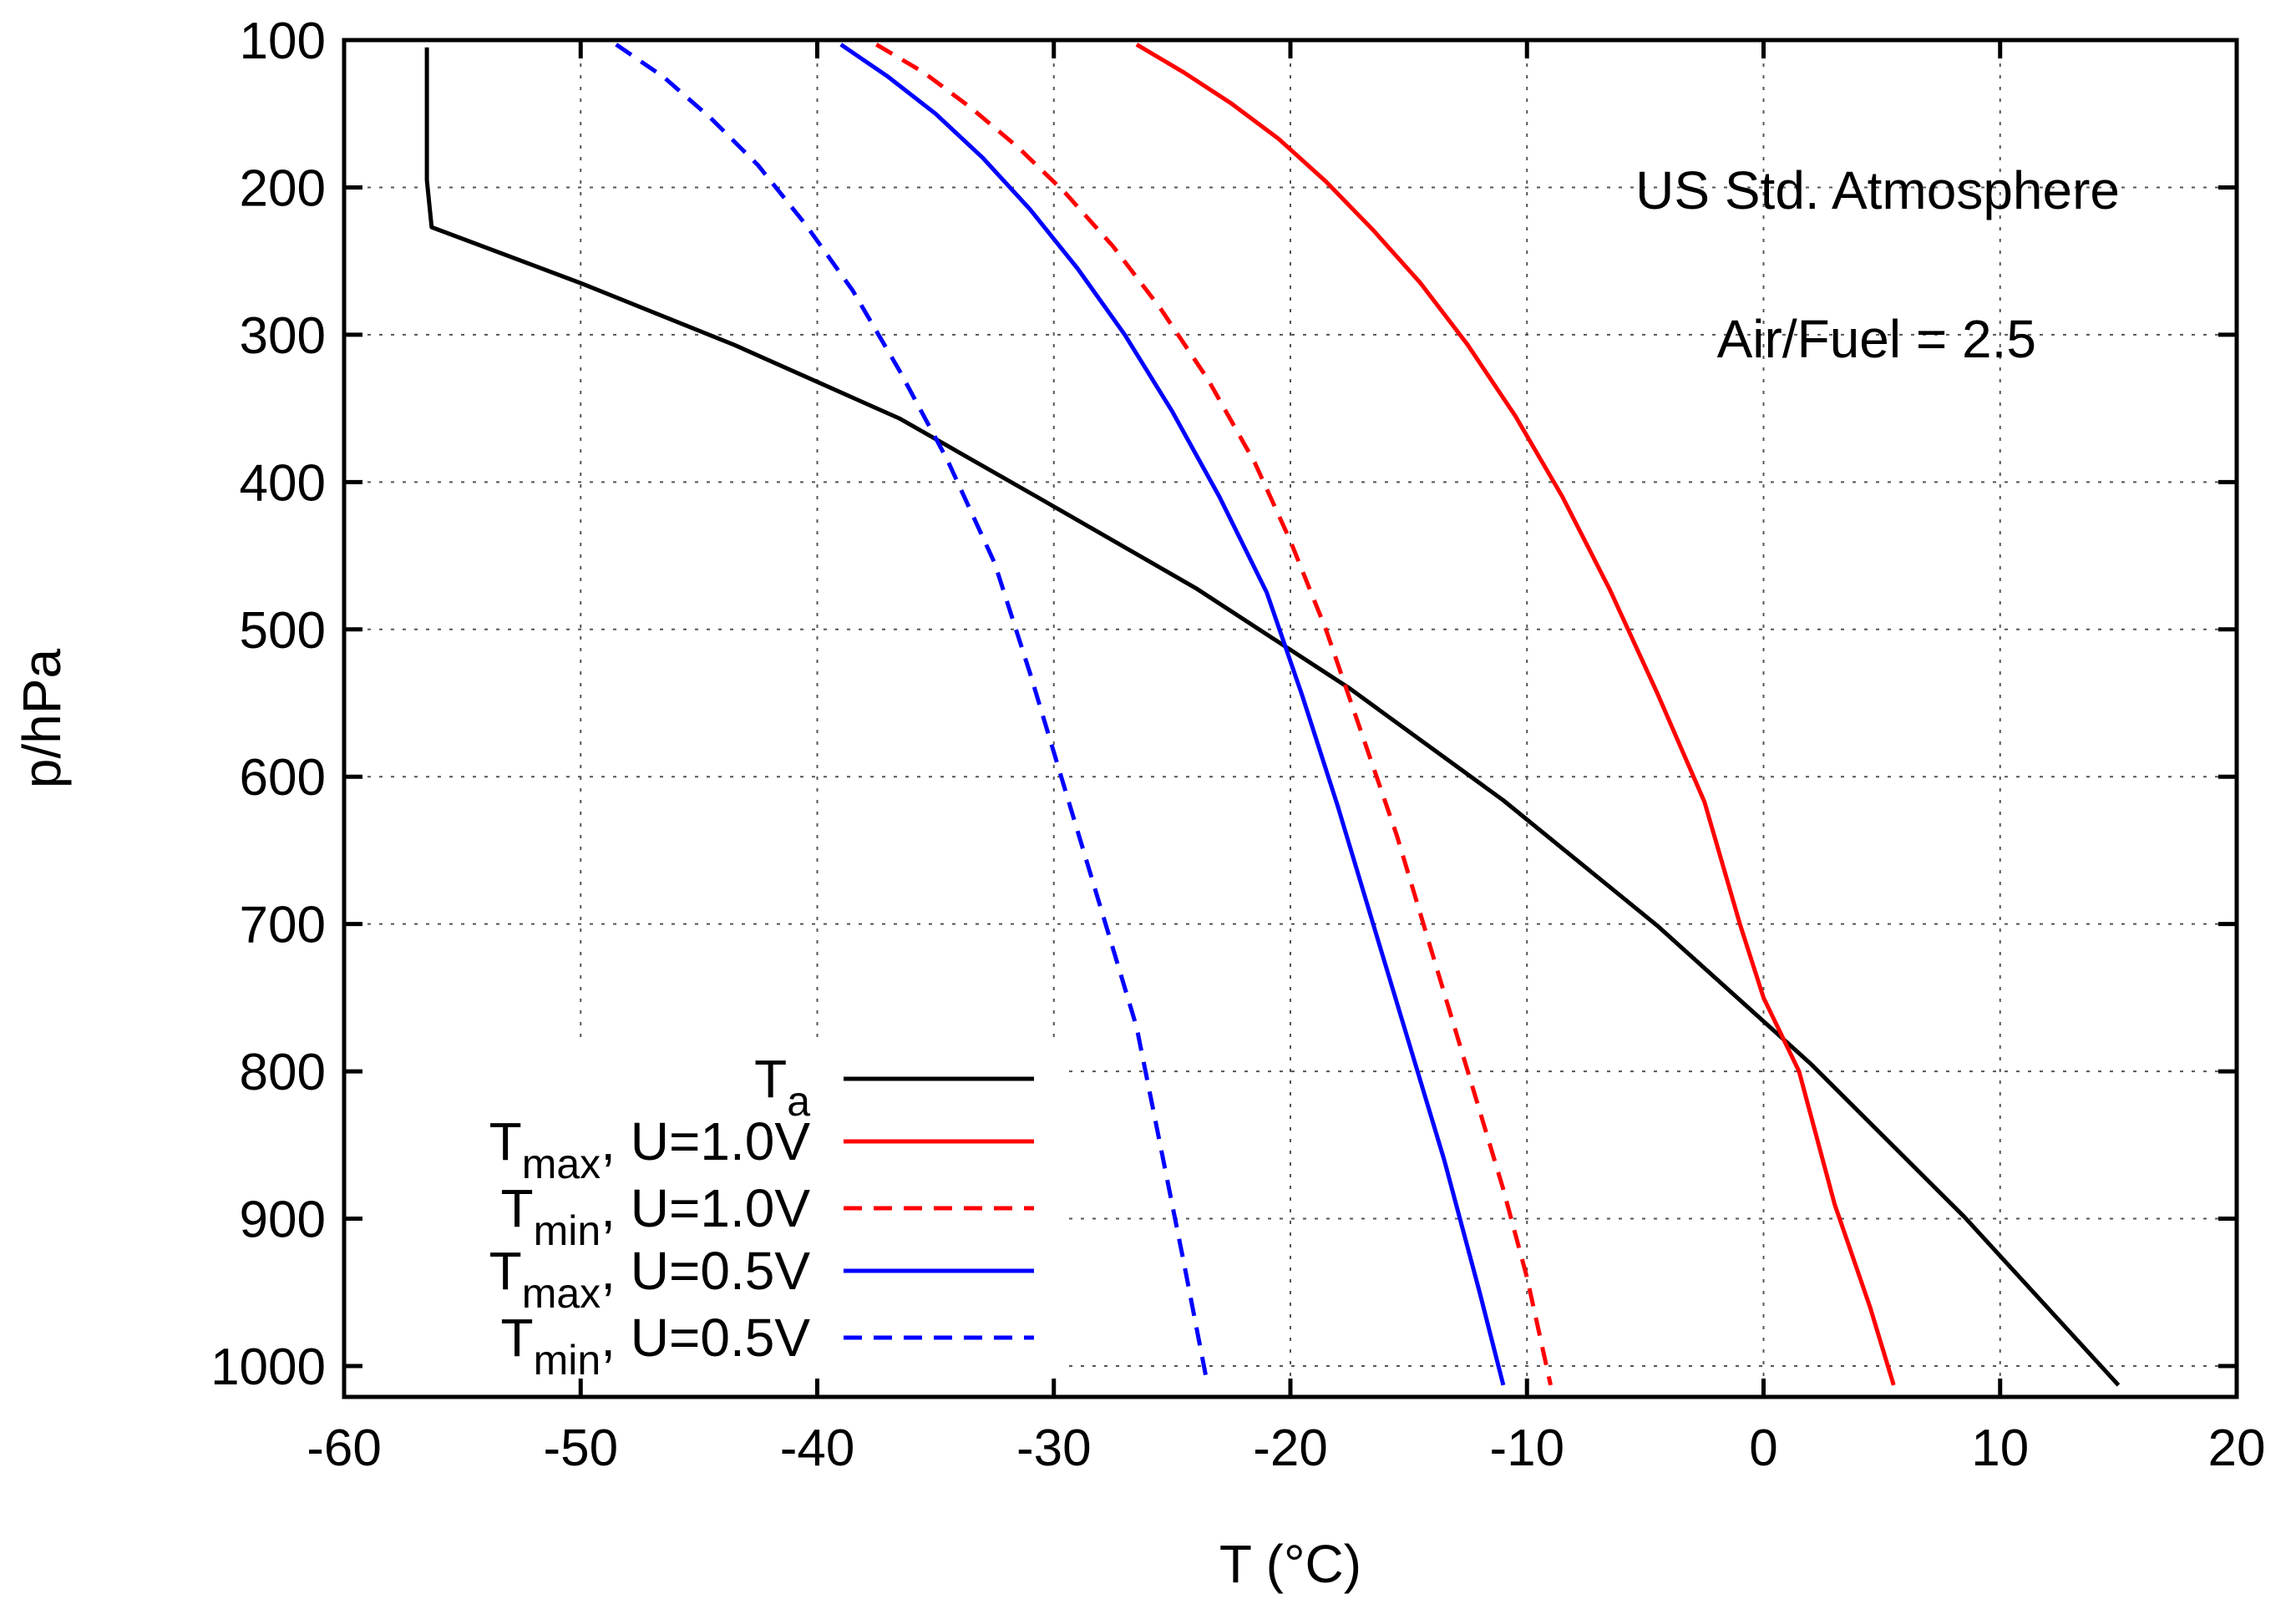 This screenshot has height=1609, width=2296. Describe the element at coordinates (283, 1220) in the screenshot. I see `y-tick-label: 900` at that location.